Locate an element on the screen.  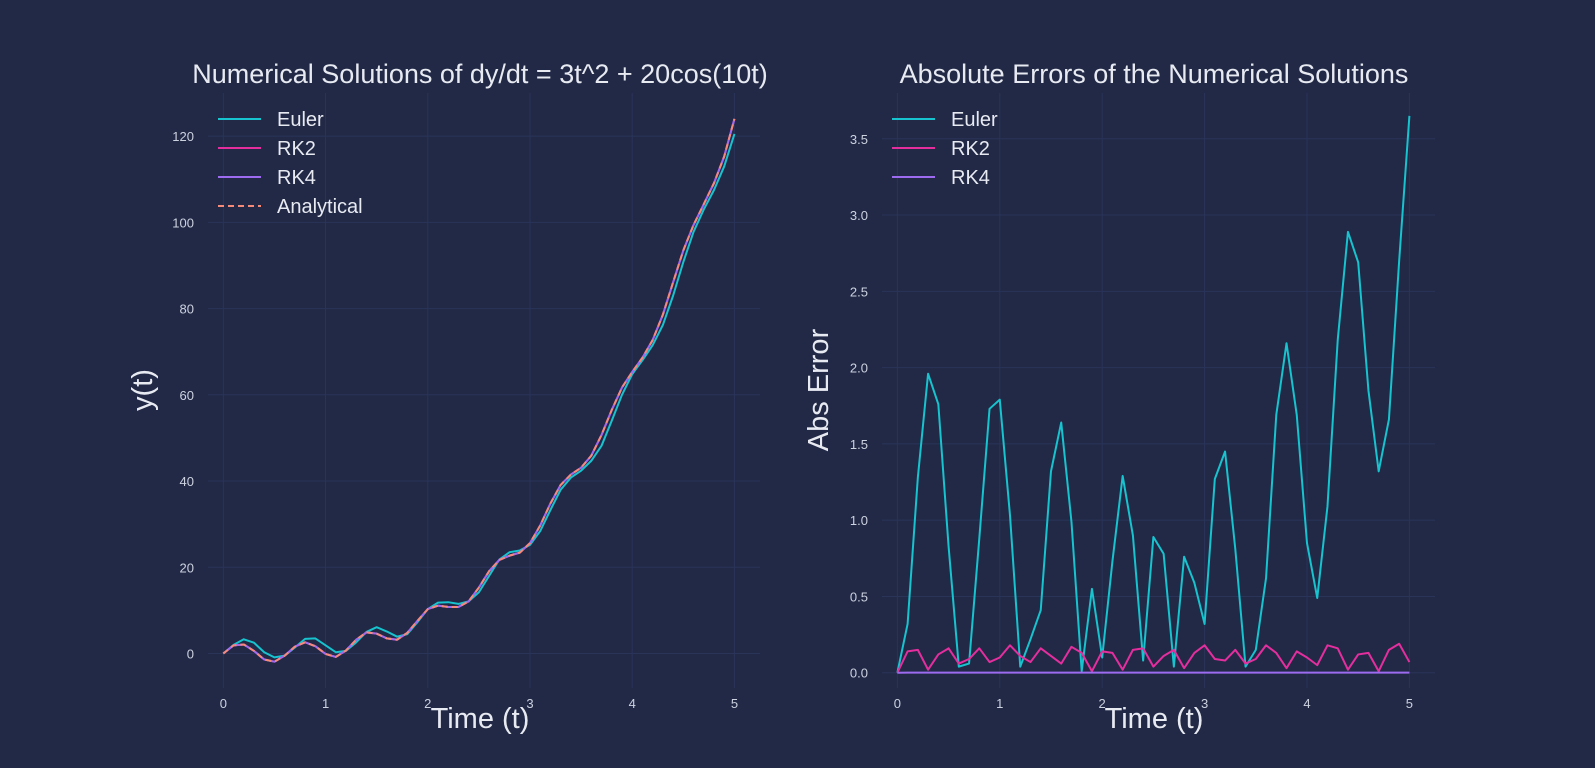
y-tick-label: 3.5 is located at coordinates (859, 139).